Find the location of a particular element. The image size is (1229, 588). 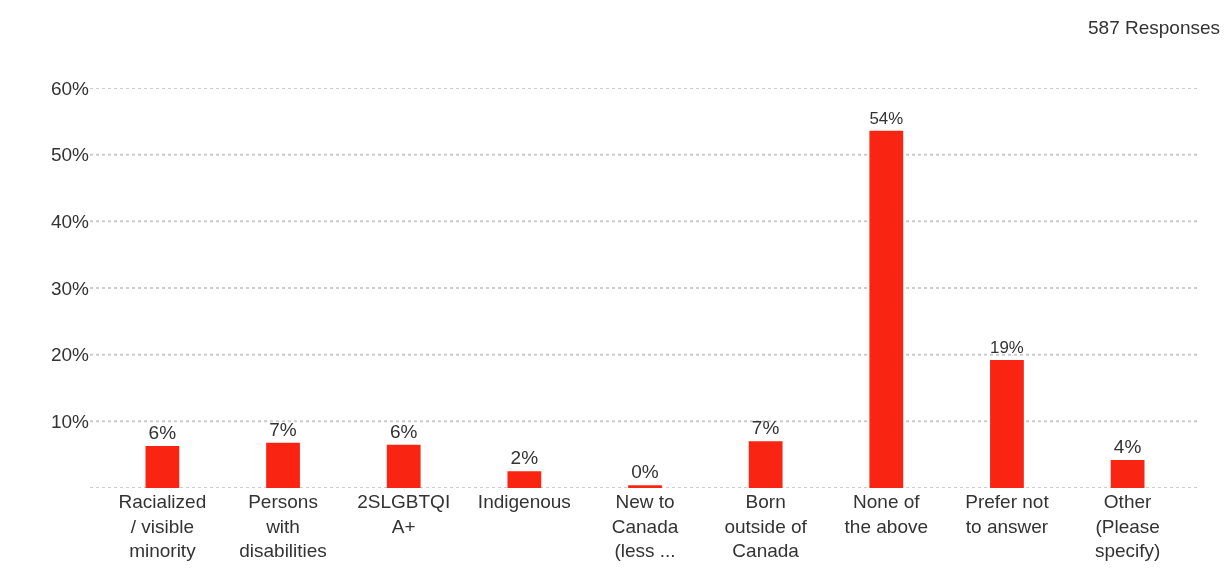

text: 587 Responses is located at coordinates (1154, 27).